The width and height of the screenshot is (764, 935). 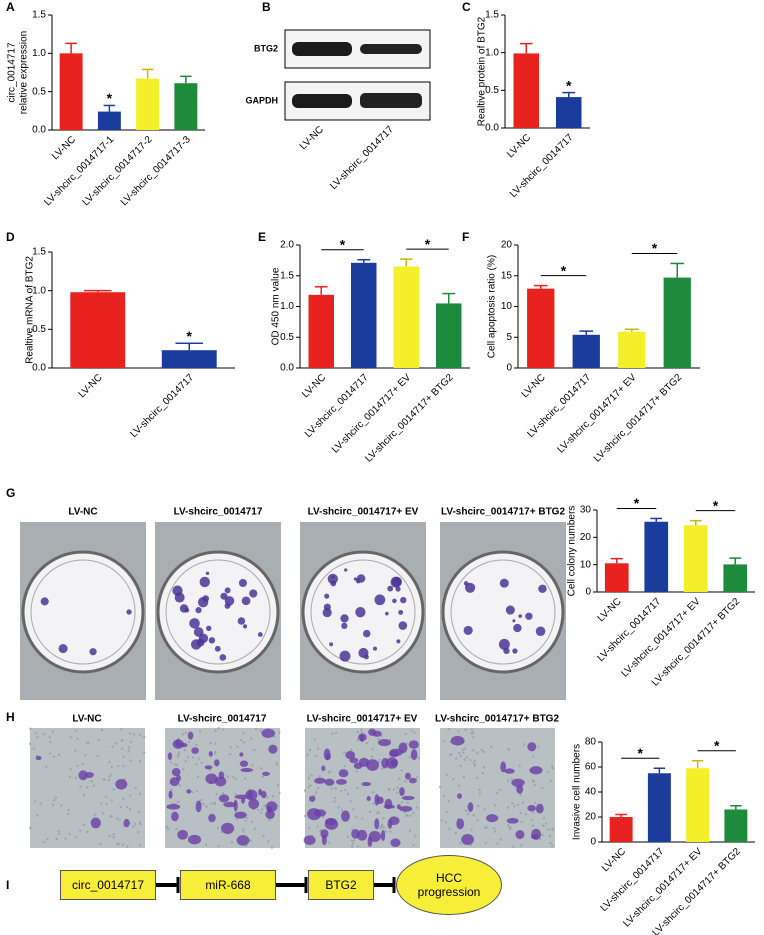 I want to click on node: BTG2, so click(x=341, y=885).